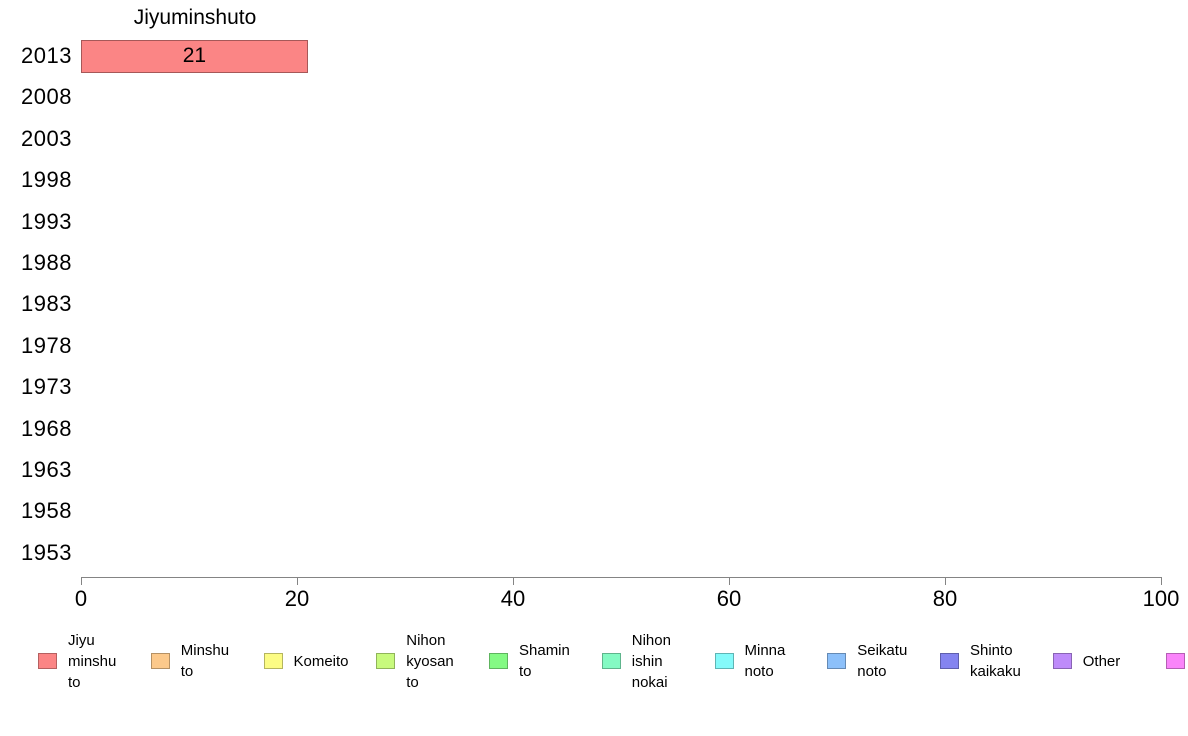 Image resolution: width=1188 pixels, height=736 pixels. Describe the element at coordinates (46, 55) in the screenshot. I see `y-axis-label: 2013` at that location.